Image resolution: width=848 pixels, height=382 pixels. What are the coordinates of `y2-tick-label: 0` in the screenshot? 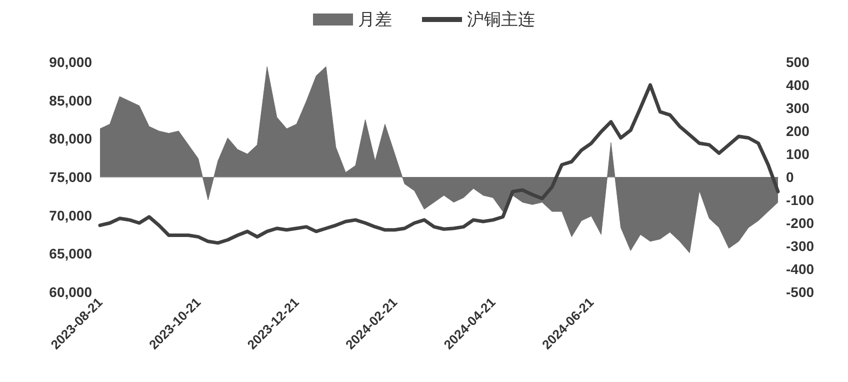 It's located at (790, 177).